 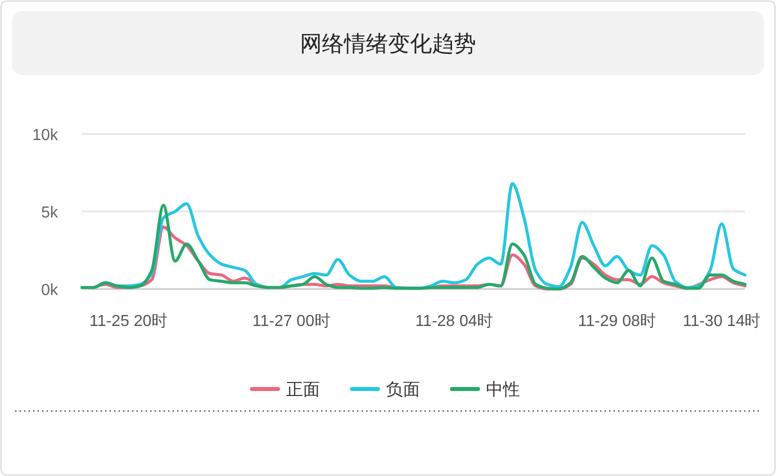 I want to click on x-tick-label: 11-25 20时, so click(x=129, y=321).